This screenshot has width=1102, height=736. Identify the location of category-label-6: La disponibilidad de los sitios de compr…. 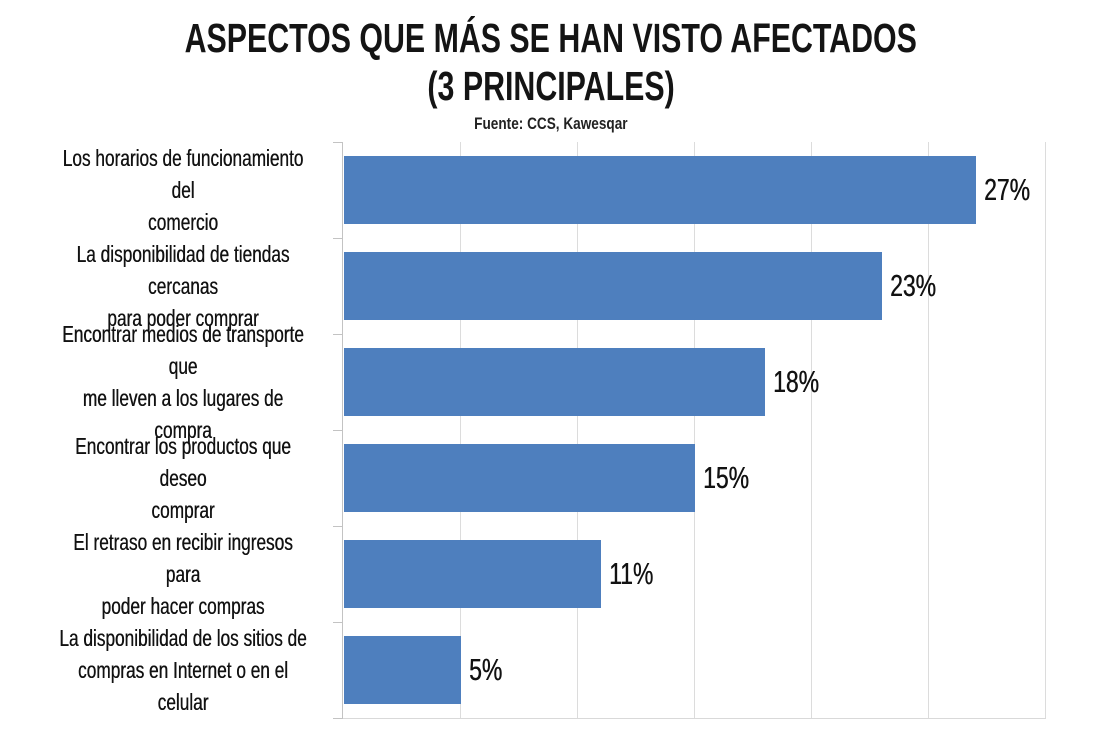
(183, 670).